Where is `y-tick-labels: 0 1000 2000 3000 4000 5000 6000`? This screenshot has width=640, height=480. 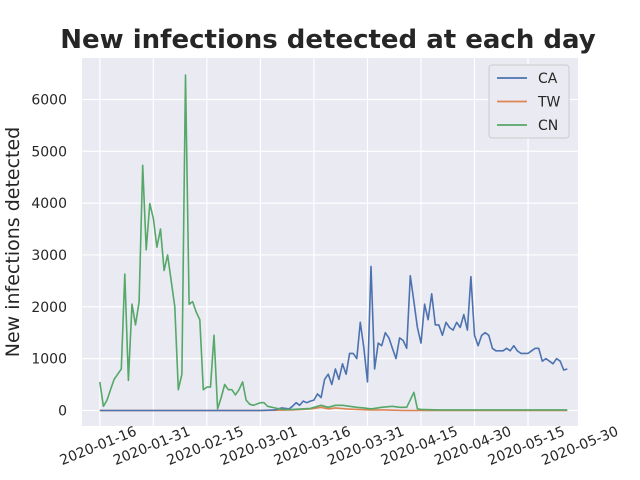
y-tick-labels: 0 1000 2000 3000 4000 5000 6000 is located at coordinates (49, 255).